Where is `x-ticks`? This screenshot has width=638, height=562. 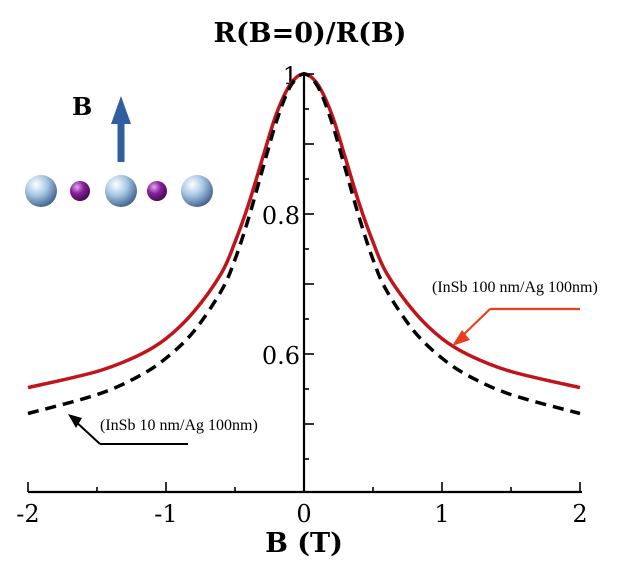 x-ticks is located at coordinates (304, 487).